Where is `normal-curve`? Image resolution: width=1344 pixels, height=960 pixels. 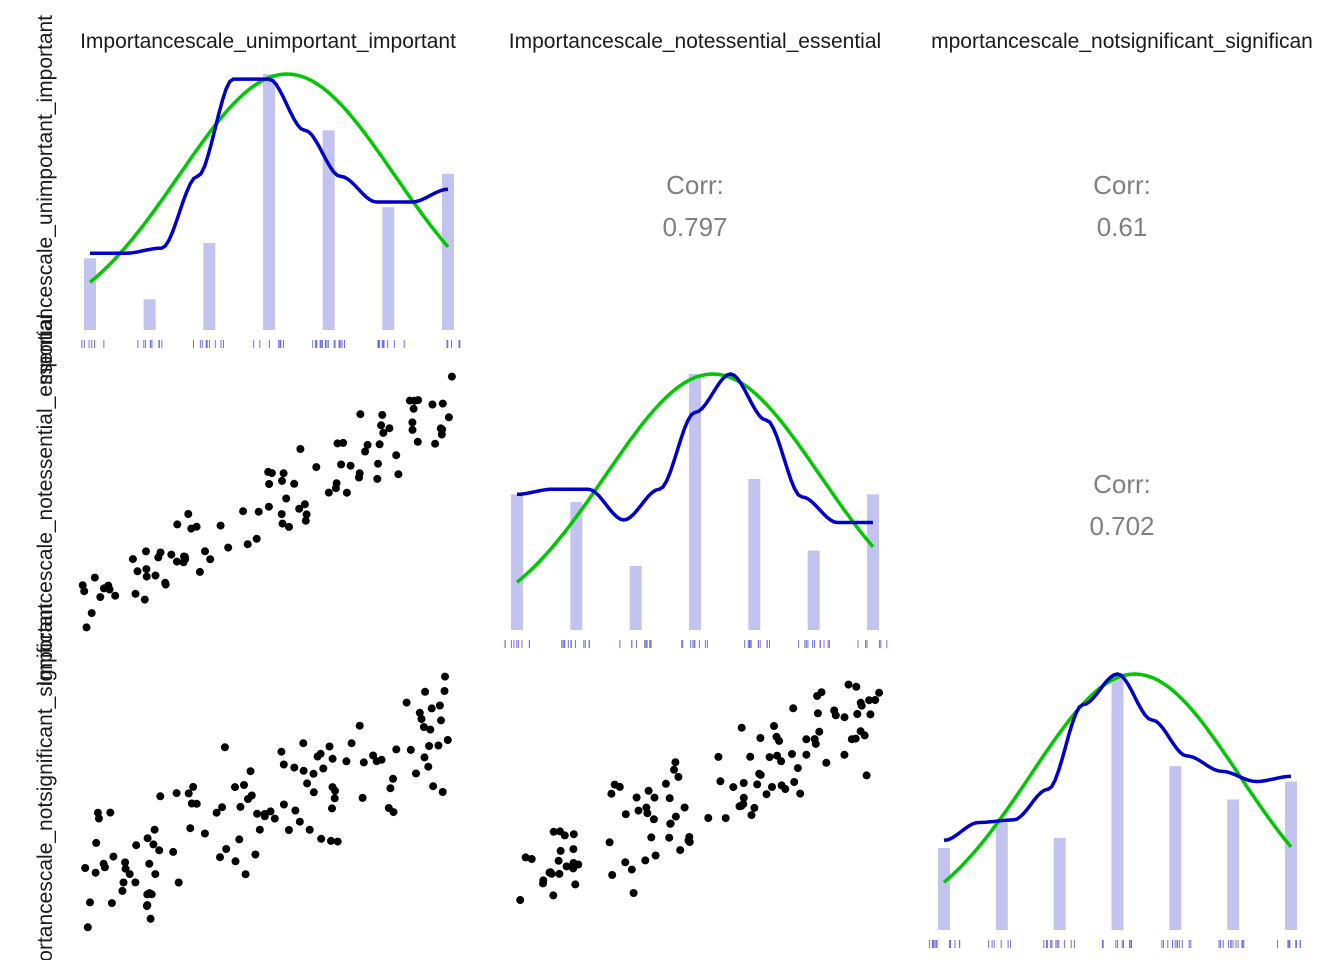 normal-curve is located at coordinates (1117, 778).